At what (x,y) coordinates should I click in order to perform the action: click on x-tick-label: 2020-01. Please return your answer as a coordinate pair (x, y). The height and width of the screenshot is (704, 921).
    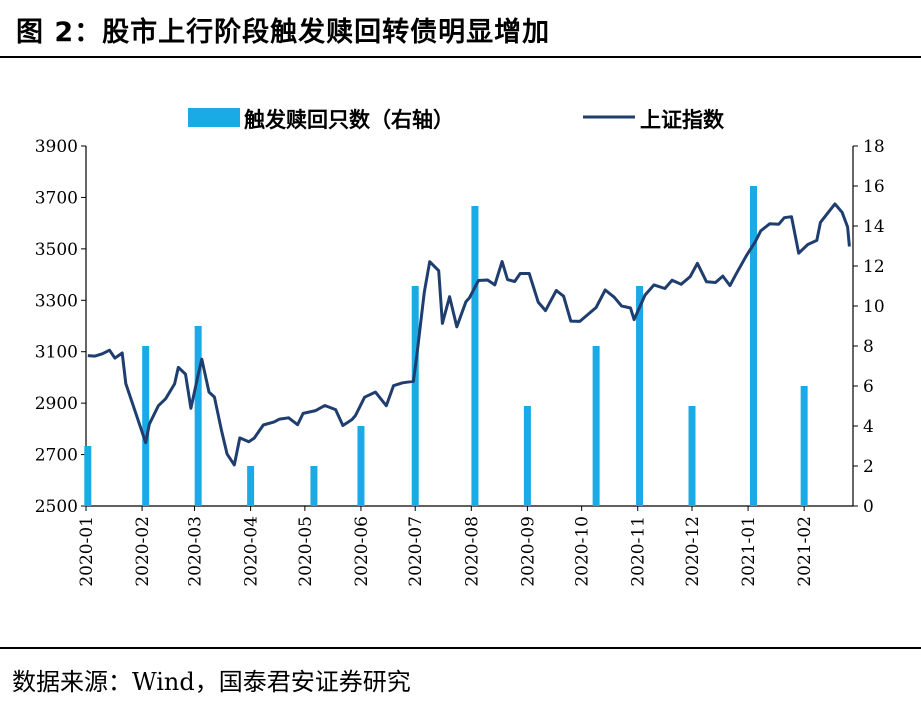
    Looking at the image, I should click on (87, 551).